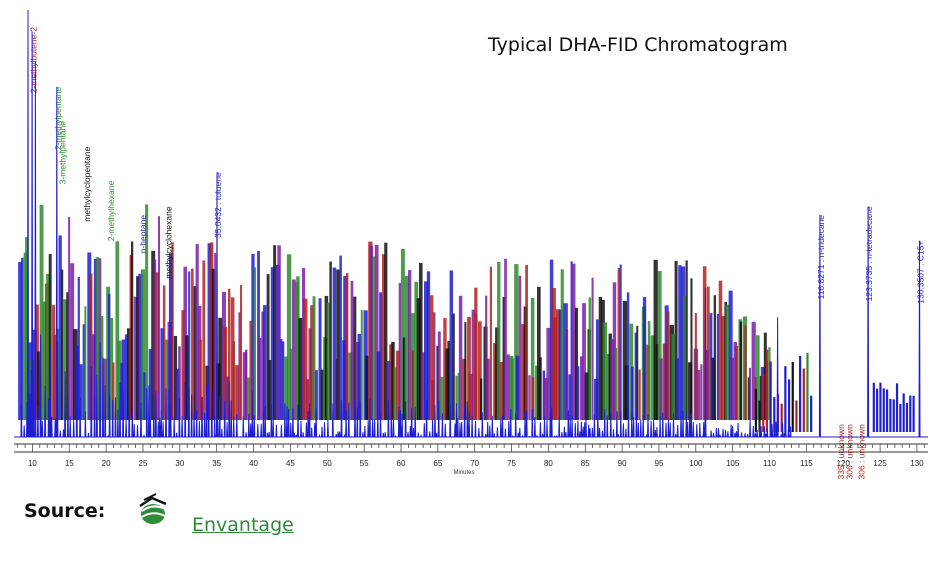 Image resolution: width=950 pixels, height=563 pixels. Describe the element at coordinates (153, 508) in the screenshot. I see `envantage-logo-icon` at that location.